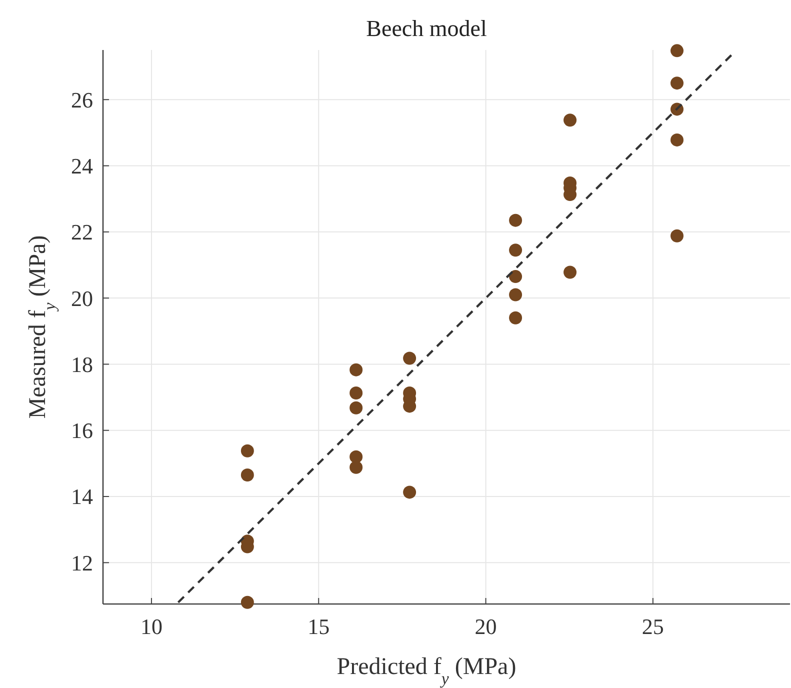 The image size is (791, 688). What do you see at coordinates (82, 165) in the screenshot?
I see `y-tick-label: 24` at bounding box center [82, 165].